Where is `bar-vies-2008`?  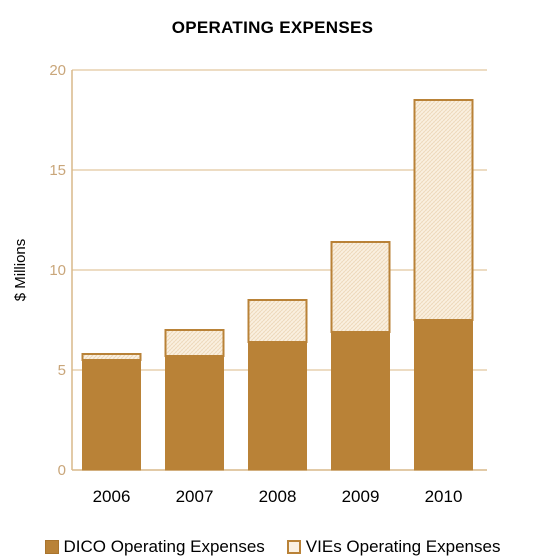
bar-vies-2008 is located at coordinates (277, 321).